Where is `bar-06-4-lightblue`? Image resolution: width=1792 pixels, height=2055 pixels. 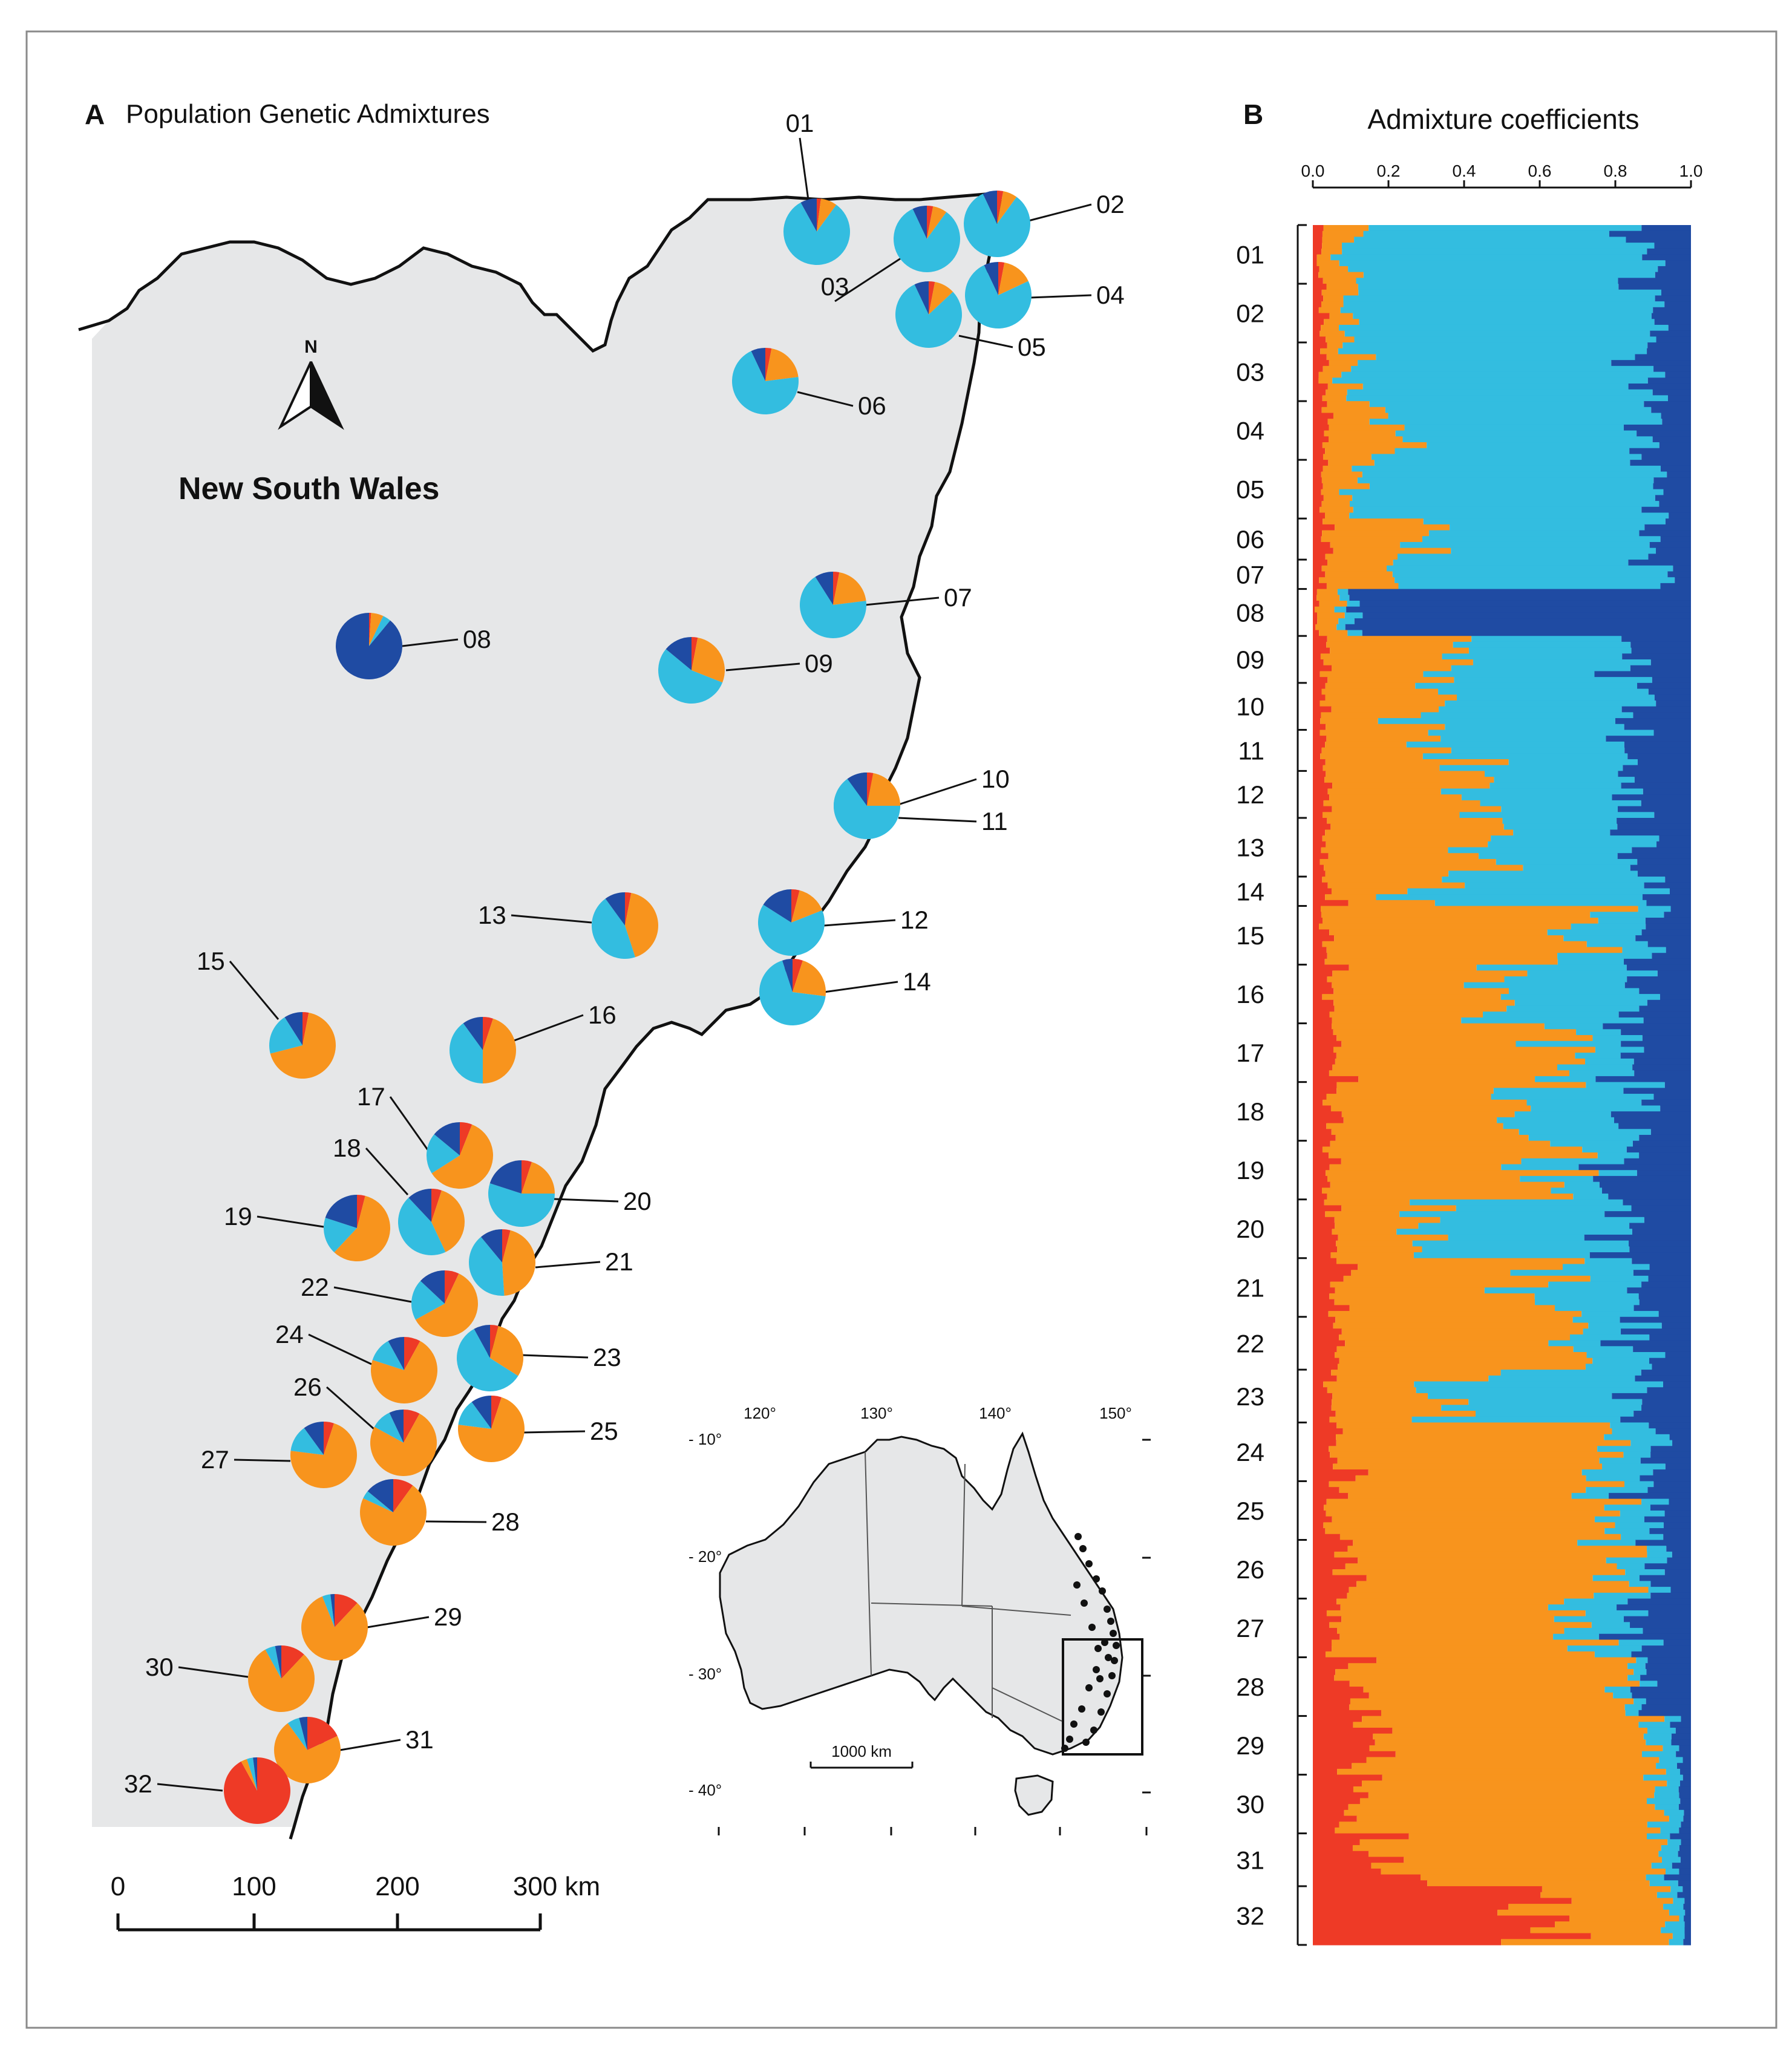
bar-06-4-lightblue is located at coordinates (1542, 539).